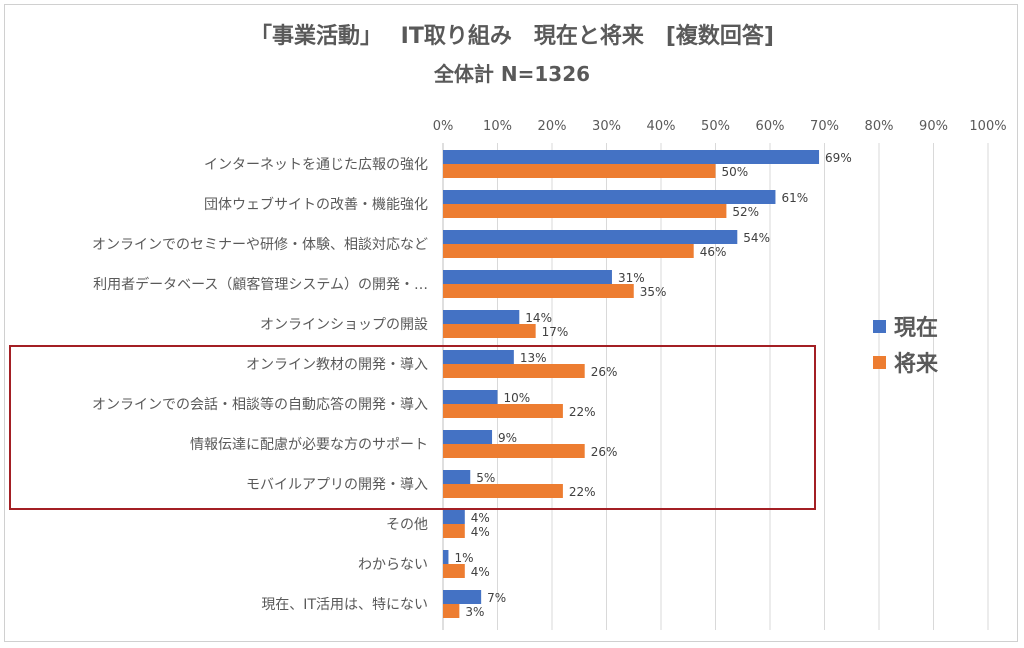 The width and height of the screenshot is (1024, 648). Describe the element at coordinates (824, 126) in the screenshot. I see `x-tick-label: 70%` at that location.